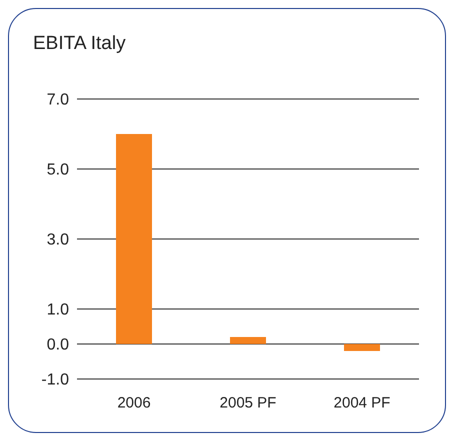 This screenshot has height=441, width=457. What do you see at coordinates (55, 380) in the screenshot?
I see `y-tick-label: -1.0` at bounding box center [55, 380].